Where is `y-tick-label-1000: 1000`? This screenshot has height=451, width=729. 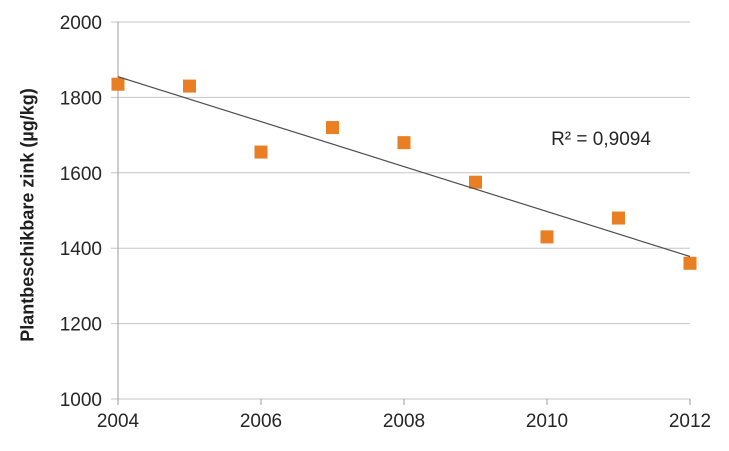
y-tick-label-1000: 1000 is located at coordinates (81, 400).